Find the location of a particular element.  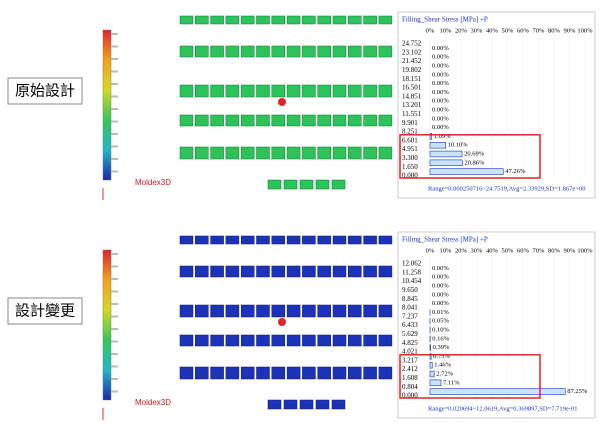

y-tick-label: 18.151 is located at coordinates (412, 79).